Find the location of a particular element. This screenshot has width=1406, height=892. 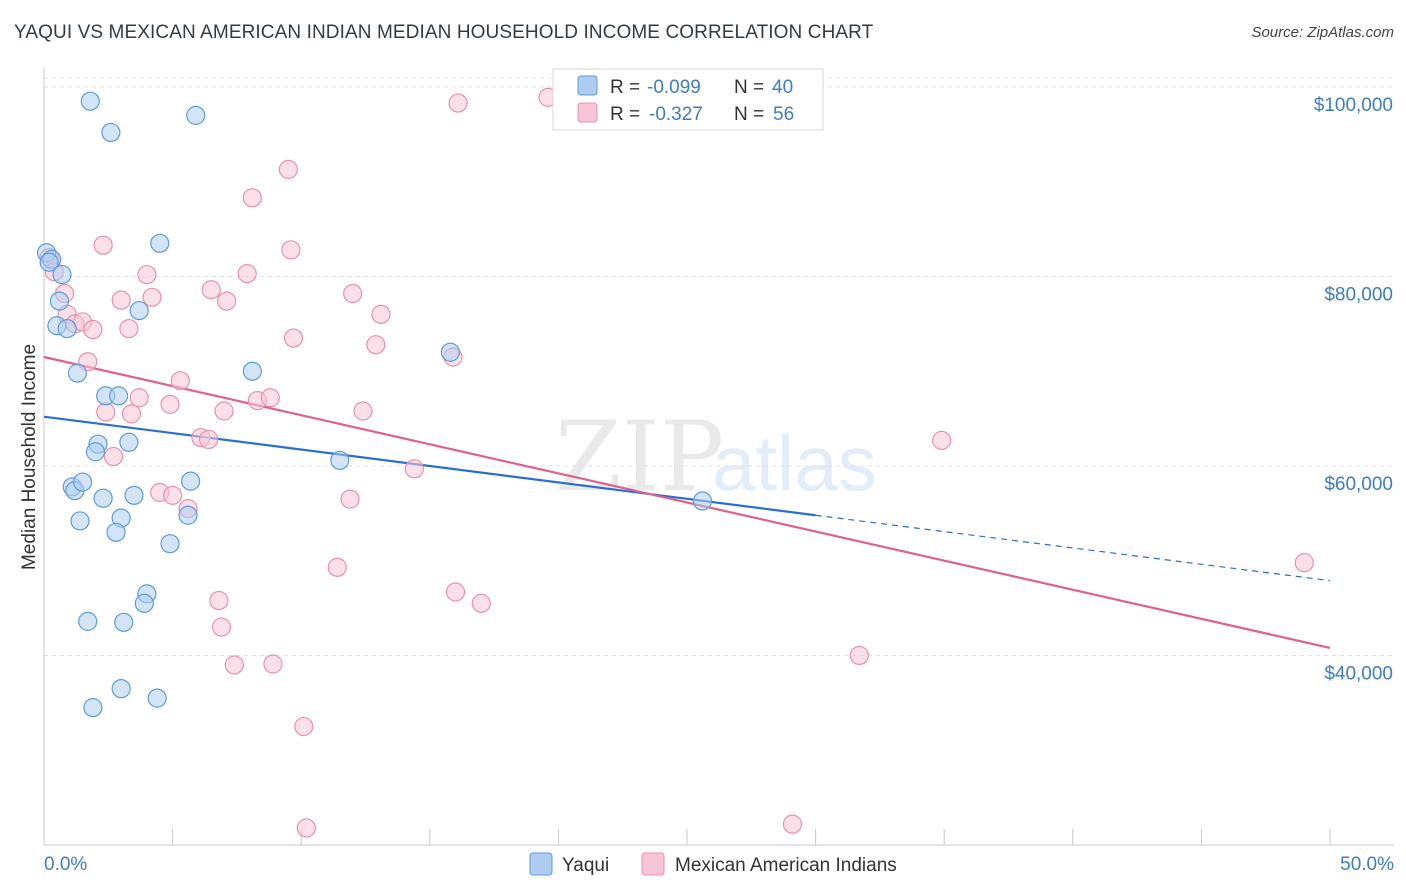

legend-swatch-mexican is located at coordinates (653, 864).